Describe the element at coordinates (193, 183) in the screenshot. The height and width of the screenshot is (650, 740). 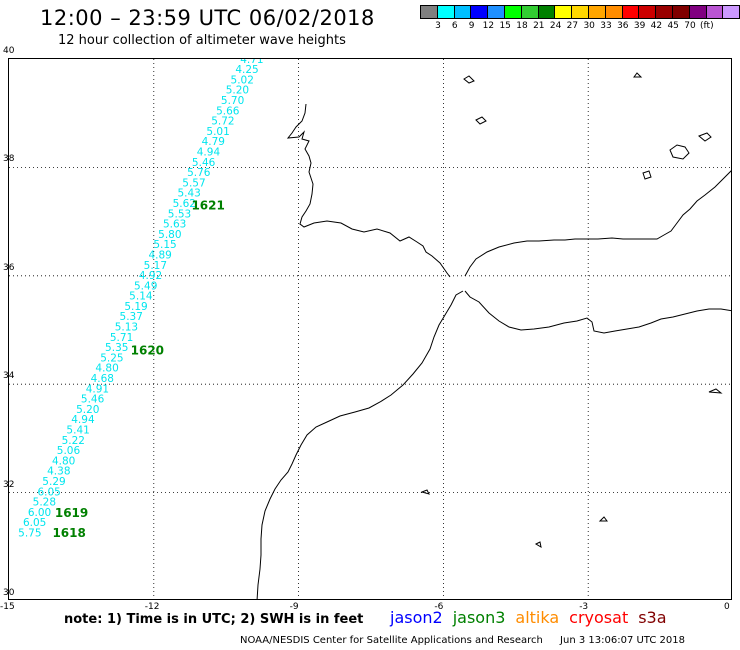
I see `swh-value: 5.57` at that location.